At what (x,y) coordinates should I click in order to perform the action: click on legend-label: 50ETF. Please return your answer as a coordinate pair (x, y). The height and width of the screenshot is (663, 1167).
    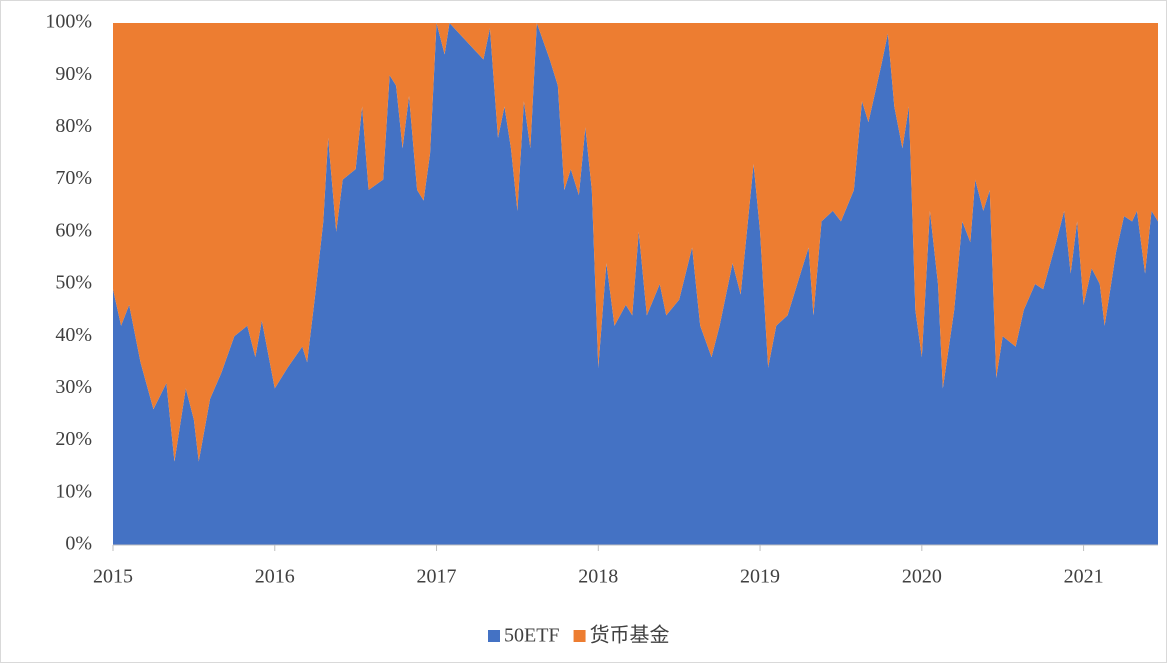
    Looking at the image, I should click on (532, 636).